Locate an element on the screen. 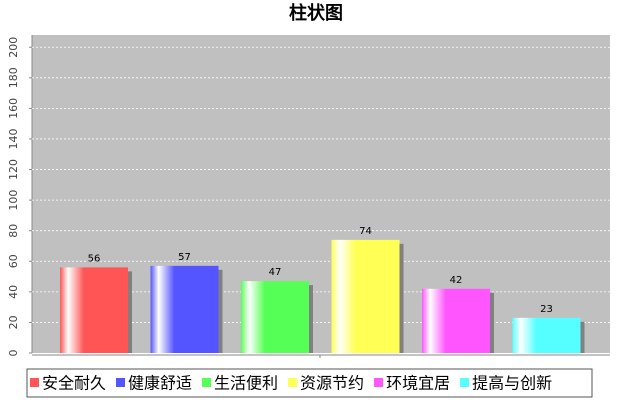  y-tick-label: 20 is located at coordinates (13, 322).